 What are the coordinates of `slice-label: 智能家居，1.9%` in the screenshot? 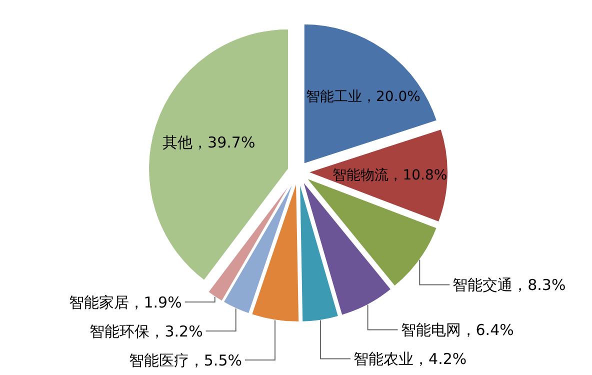 It's located at (125, 302).